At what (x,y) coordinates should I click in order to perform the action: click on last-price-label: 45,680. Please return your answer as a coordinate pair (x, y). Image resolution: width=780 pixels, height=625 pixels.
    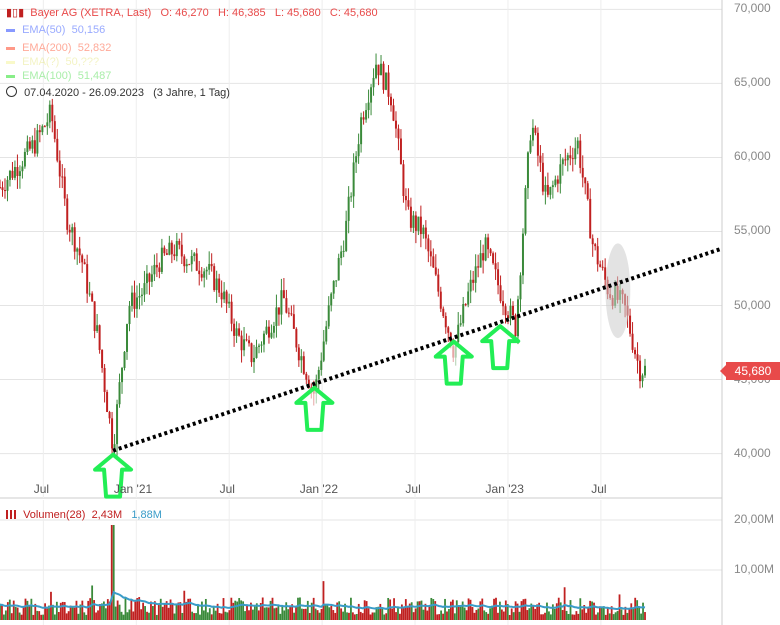
    Looking at the image, I should click on (750, 371).